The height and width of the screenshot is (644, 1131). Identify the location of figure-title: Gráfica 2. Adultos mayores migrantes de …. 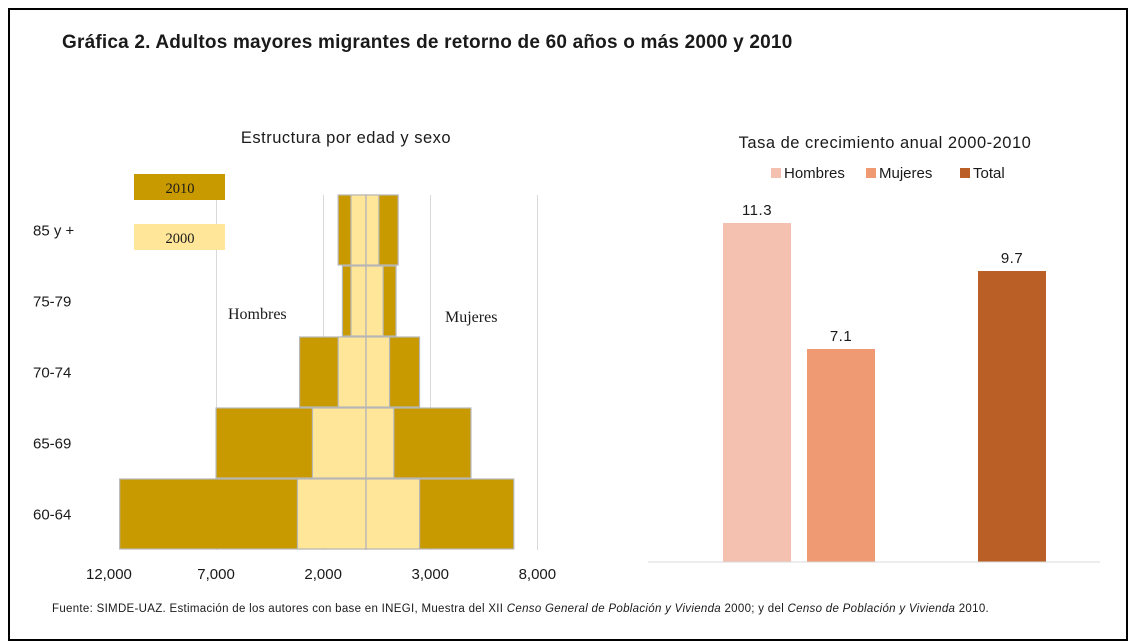
(427, 42).